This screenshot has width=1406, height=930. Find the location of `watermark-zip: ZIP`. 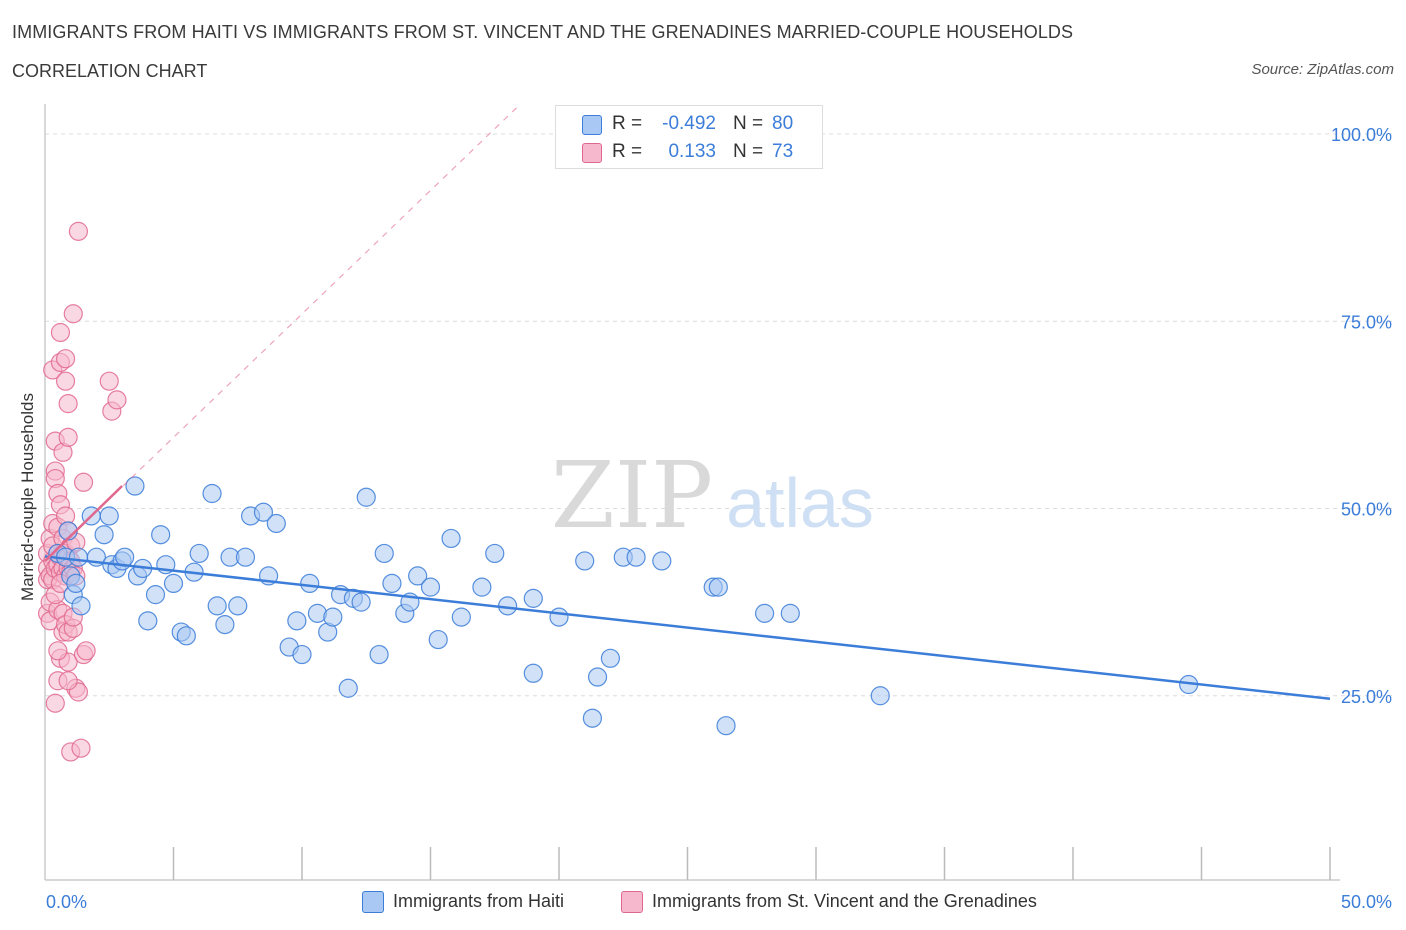

watermark-zip: ZIP is located at coordinates (632, 495).